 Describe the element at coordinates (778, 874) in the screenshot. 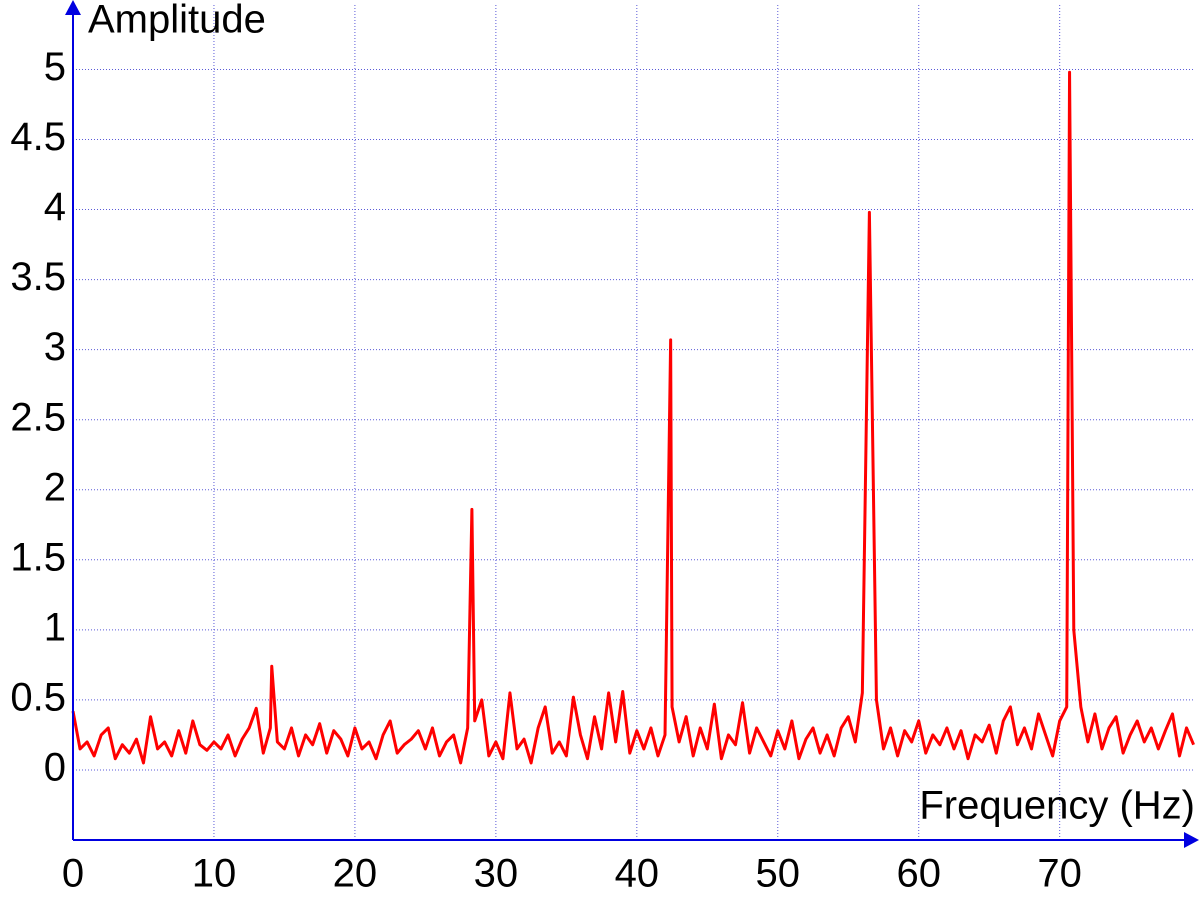

I see `x-tick-label: 50` at that location.